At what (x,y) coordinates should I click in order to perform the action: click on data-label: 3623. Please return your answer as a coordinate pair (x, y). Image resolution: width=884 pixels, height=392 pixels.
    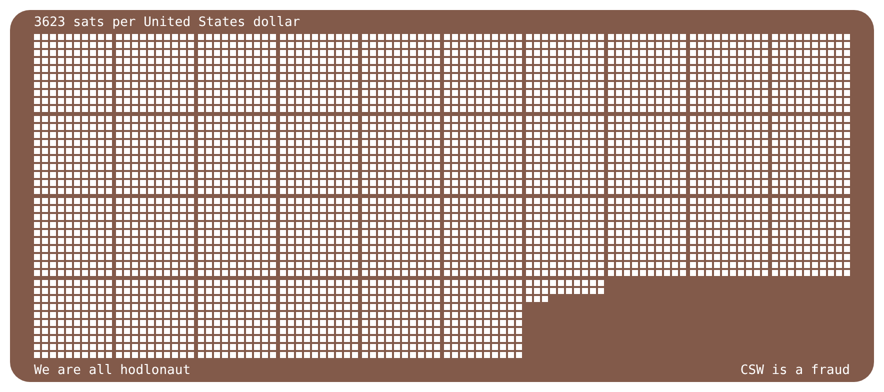
    Looking at the image, I should click on (50, 22).